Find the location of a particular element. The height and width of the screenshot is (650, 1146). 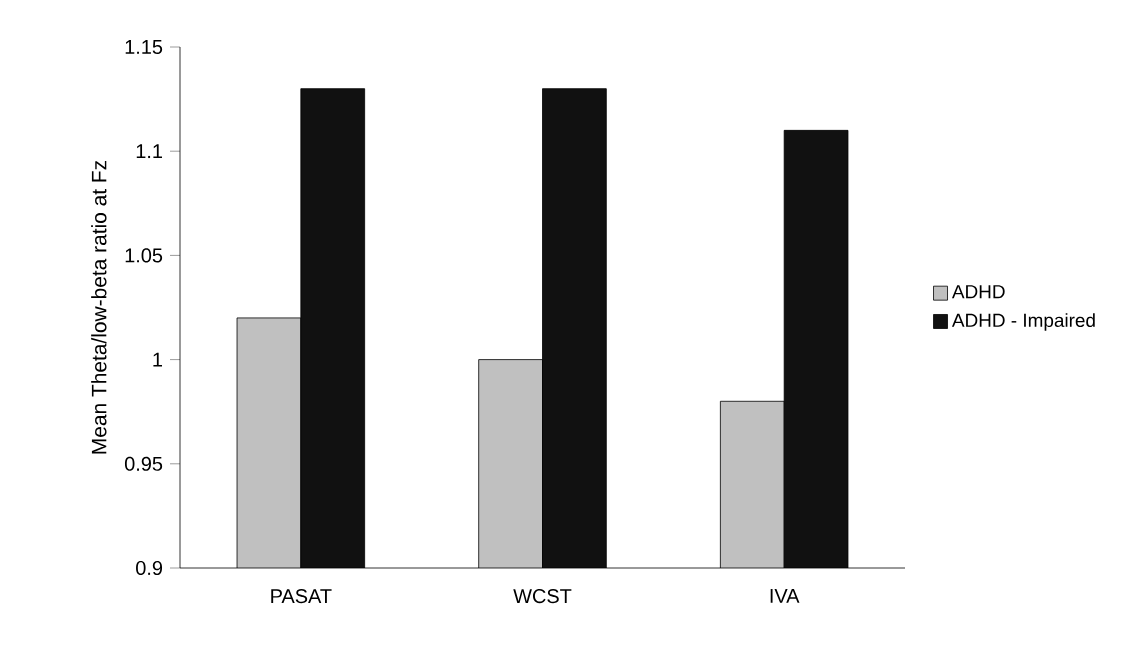

y-tick-label: 0.9 is located at coordinates (149, 568).